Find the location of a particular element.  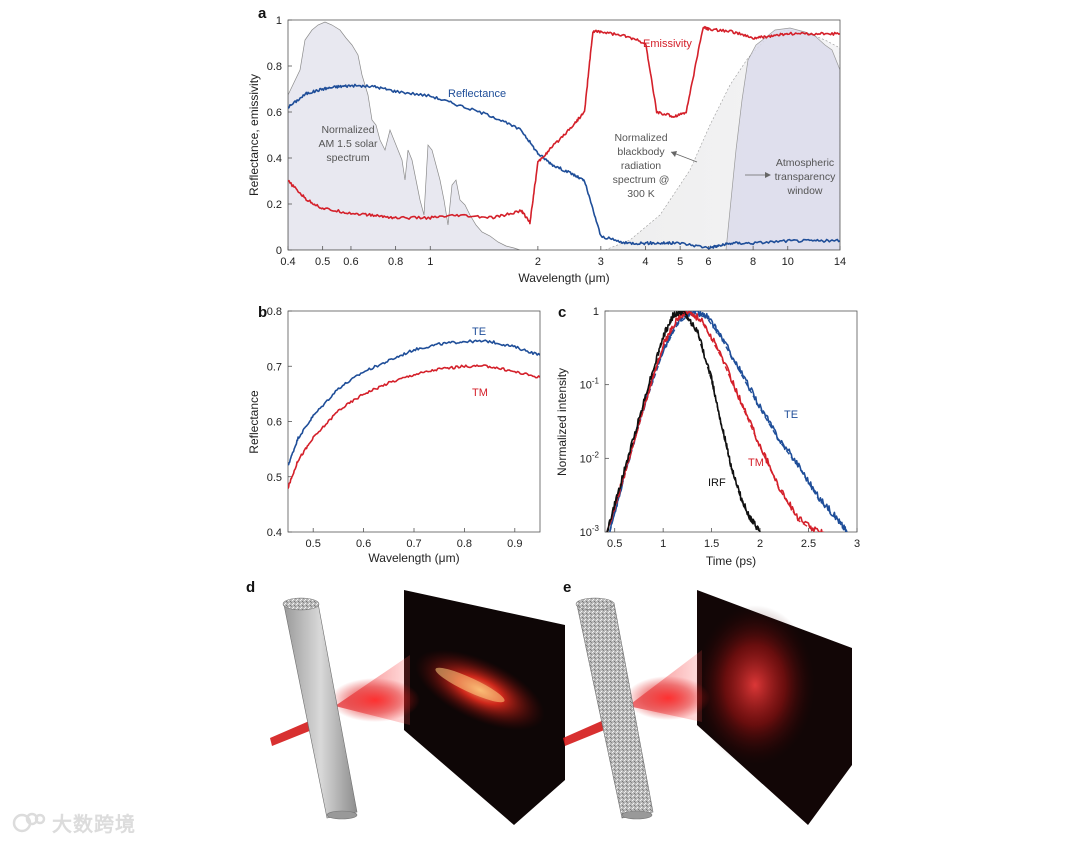

y-tick-label: 0.5 is located at coordinates (274, 478).